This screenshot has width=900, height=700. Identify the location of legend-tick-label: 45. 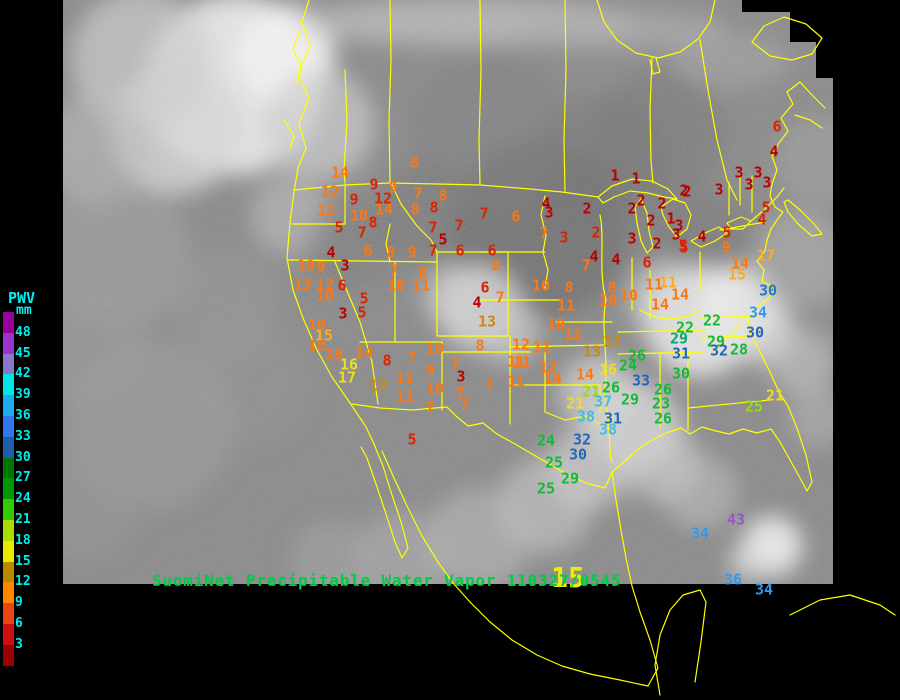
(23, 353).